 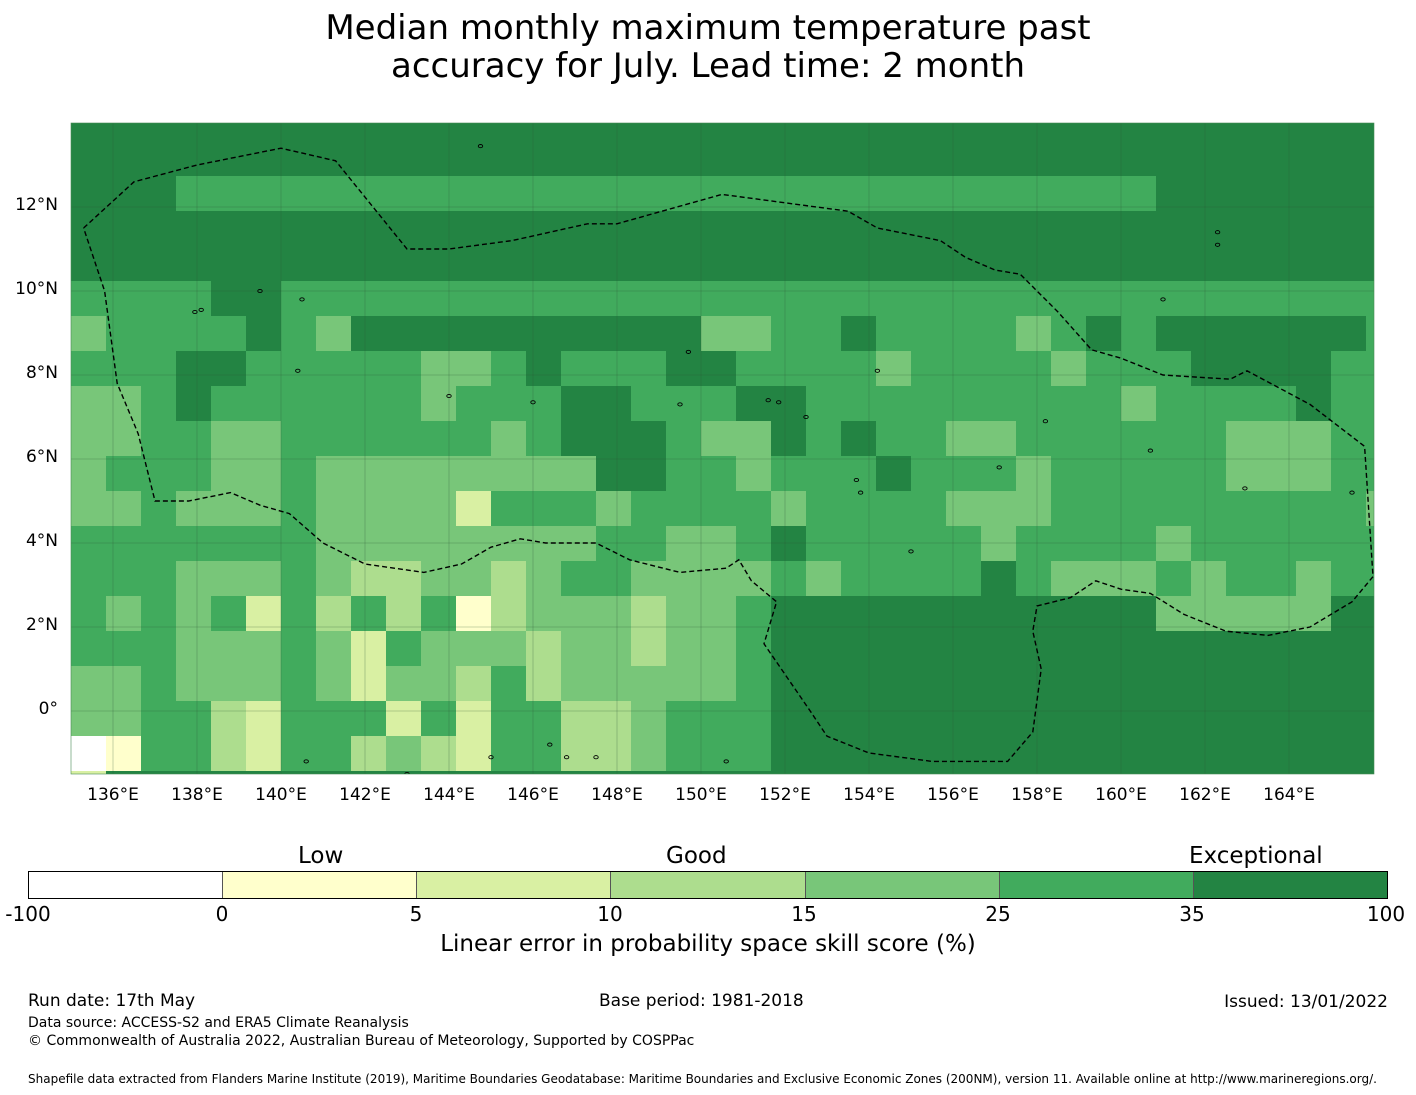 I want to click on lon-tick-label: 152°E, so click(x=785, y=795).